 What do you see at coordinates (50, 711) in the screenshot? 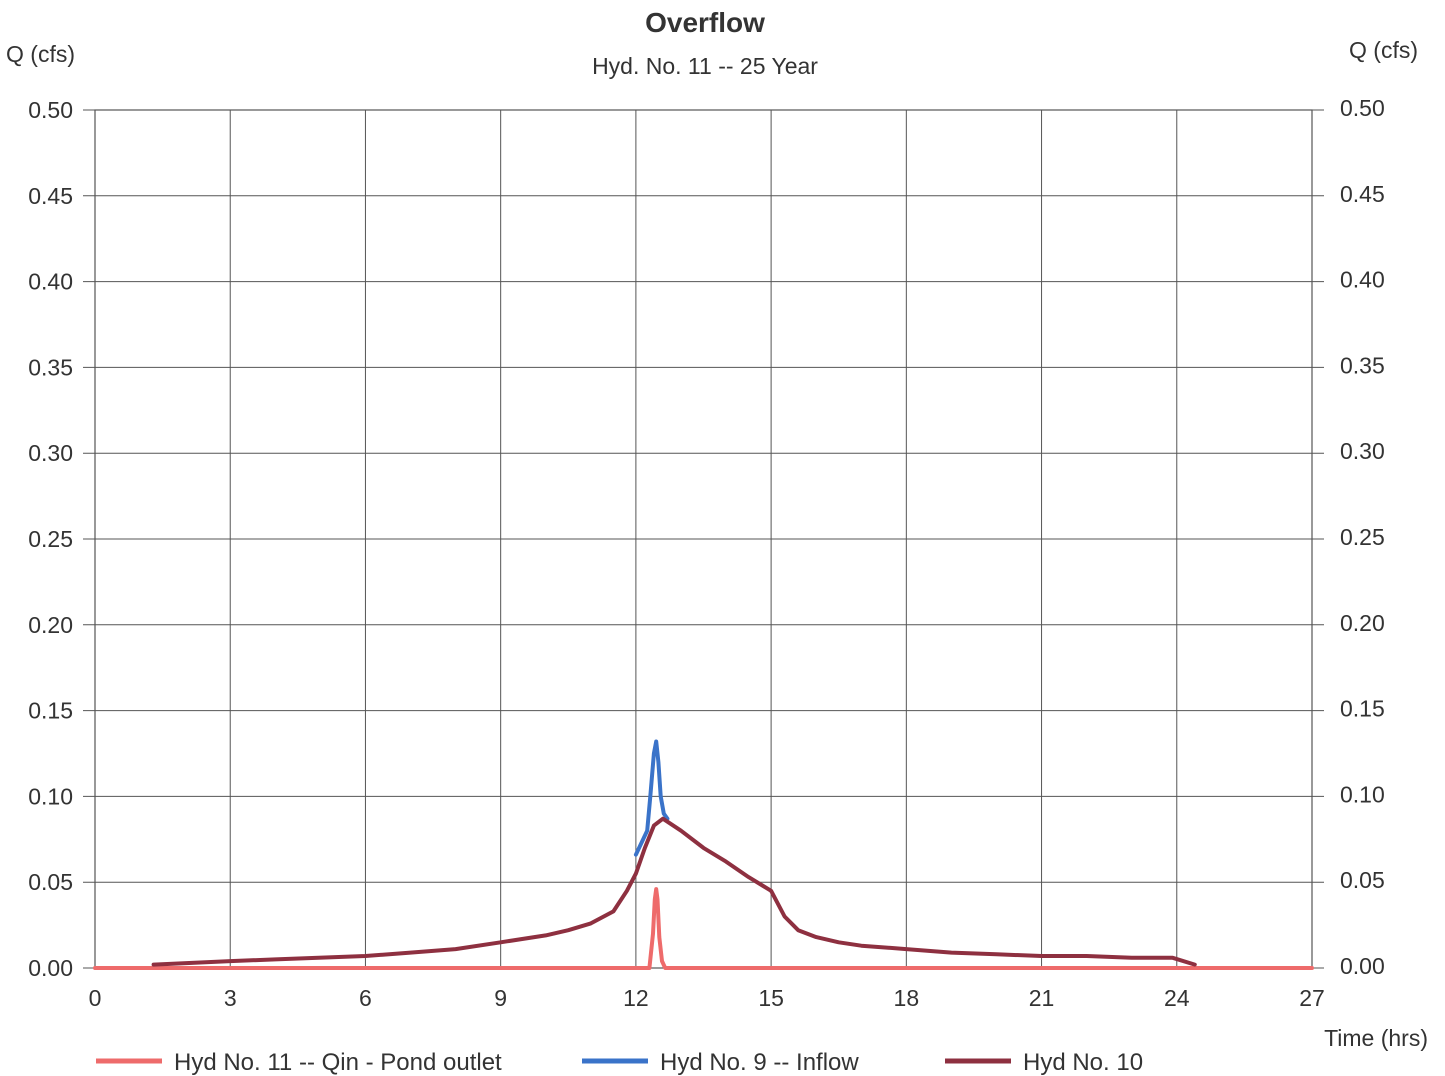
I see `y-tick-label-left: 0.15` at bounding box center [50, 711].